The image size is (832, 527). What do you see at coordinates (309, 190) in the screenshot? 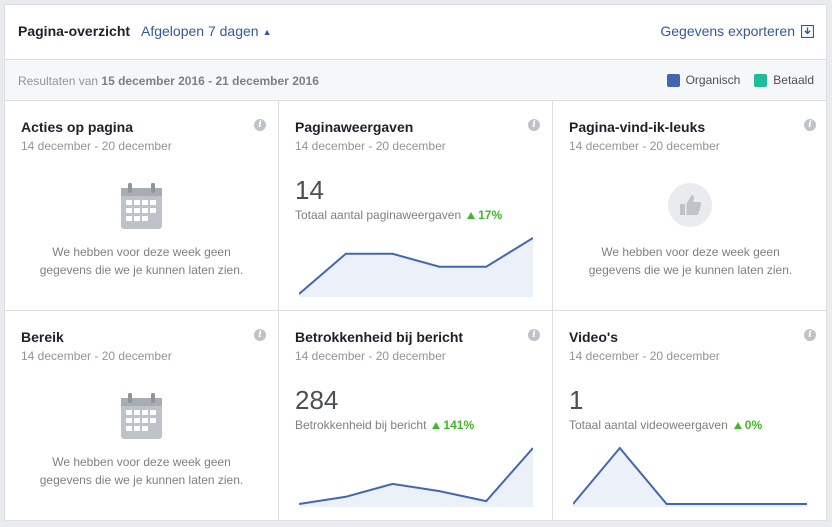
I see `metric-value: 14` at bounding box center [309, 190].